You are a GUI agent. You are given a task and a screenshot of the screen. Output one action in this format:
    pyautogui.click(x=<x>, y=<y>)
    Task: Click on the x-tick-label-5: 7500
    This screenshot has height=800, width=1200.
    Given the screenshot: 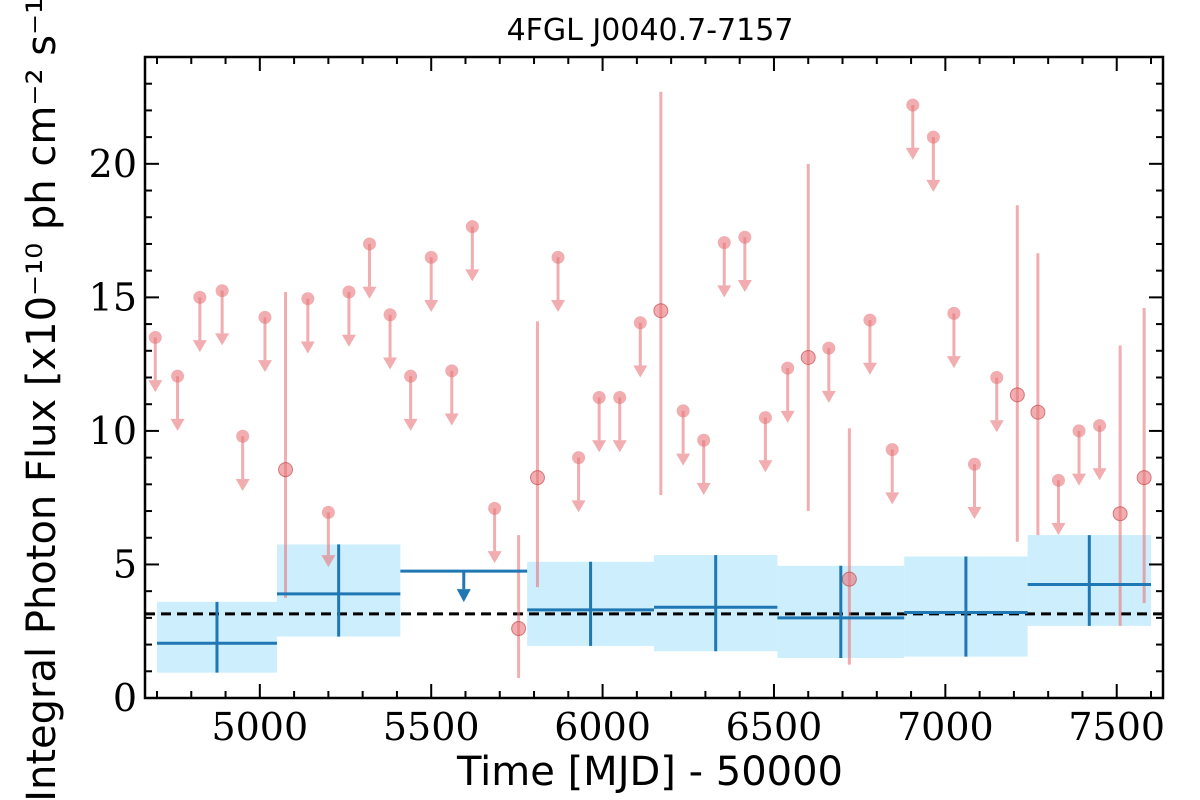 What is the action you would take?
    pyautogui.click(x=1116, y=727)
    